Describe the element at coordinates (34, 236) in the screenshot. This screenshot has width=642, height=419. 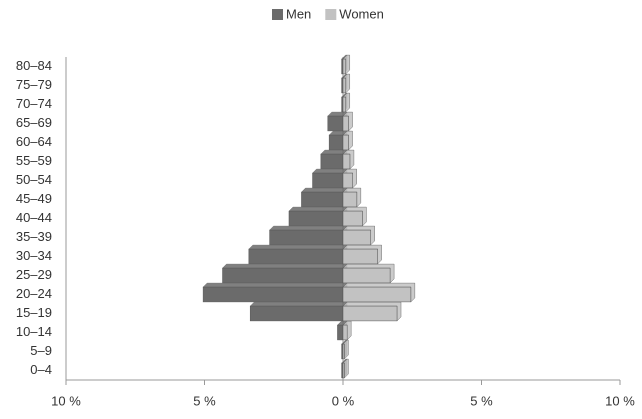
I see `y-tick-label: 35–39` at that location.